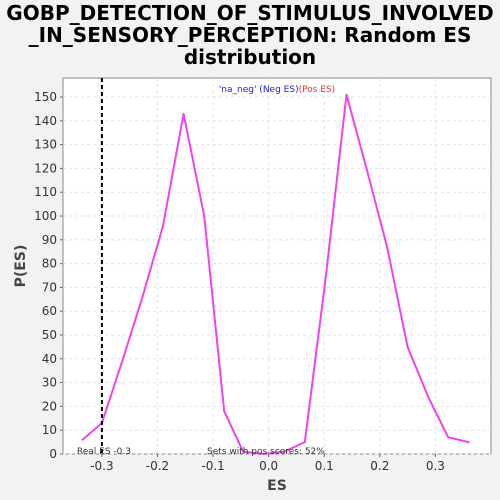 The height and width of the screenshot is (500, 500). Describe the element at coordinates (259, 90) in the screenshot. I see `legend-neg-label: 'na_neg' (Neg ES)` at that location.